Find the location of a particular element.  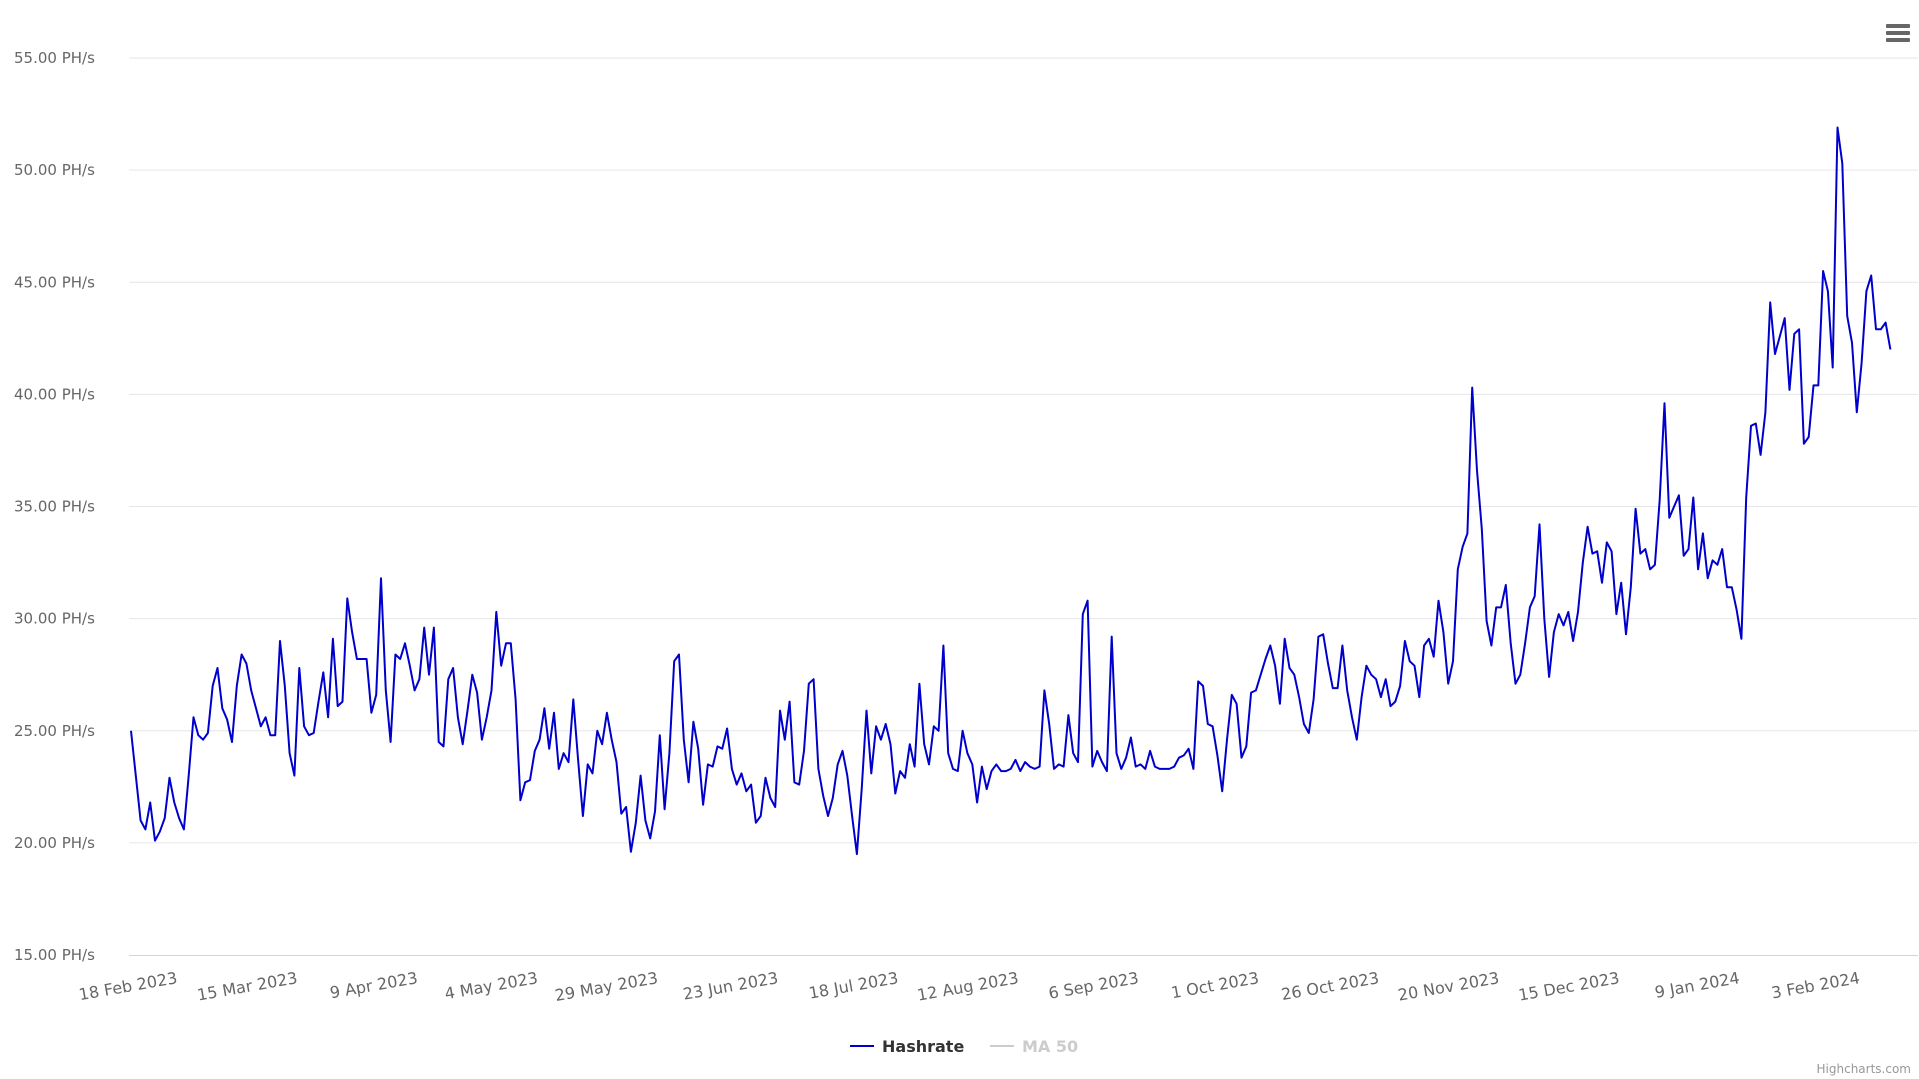

y-tick-label: 20.00 PH/s is located at coordinates (54, 843).